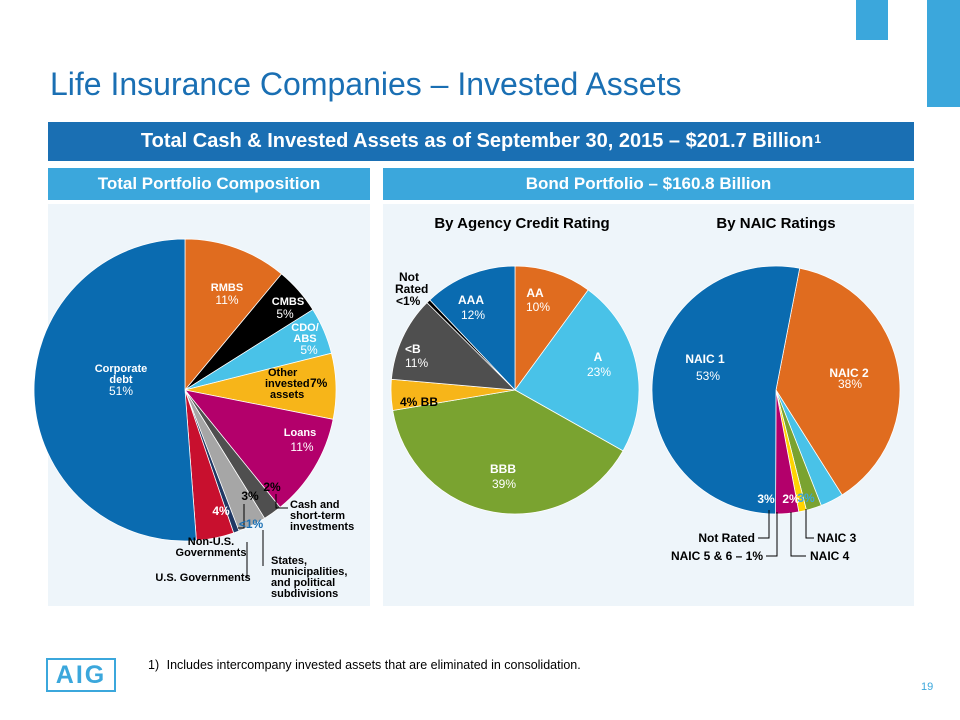  I want to click on banner-footnote-marker: 1, so click(818, 138).